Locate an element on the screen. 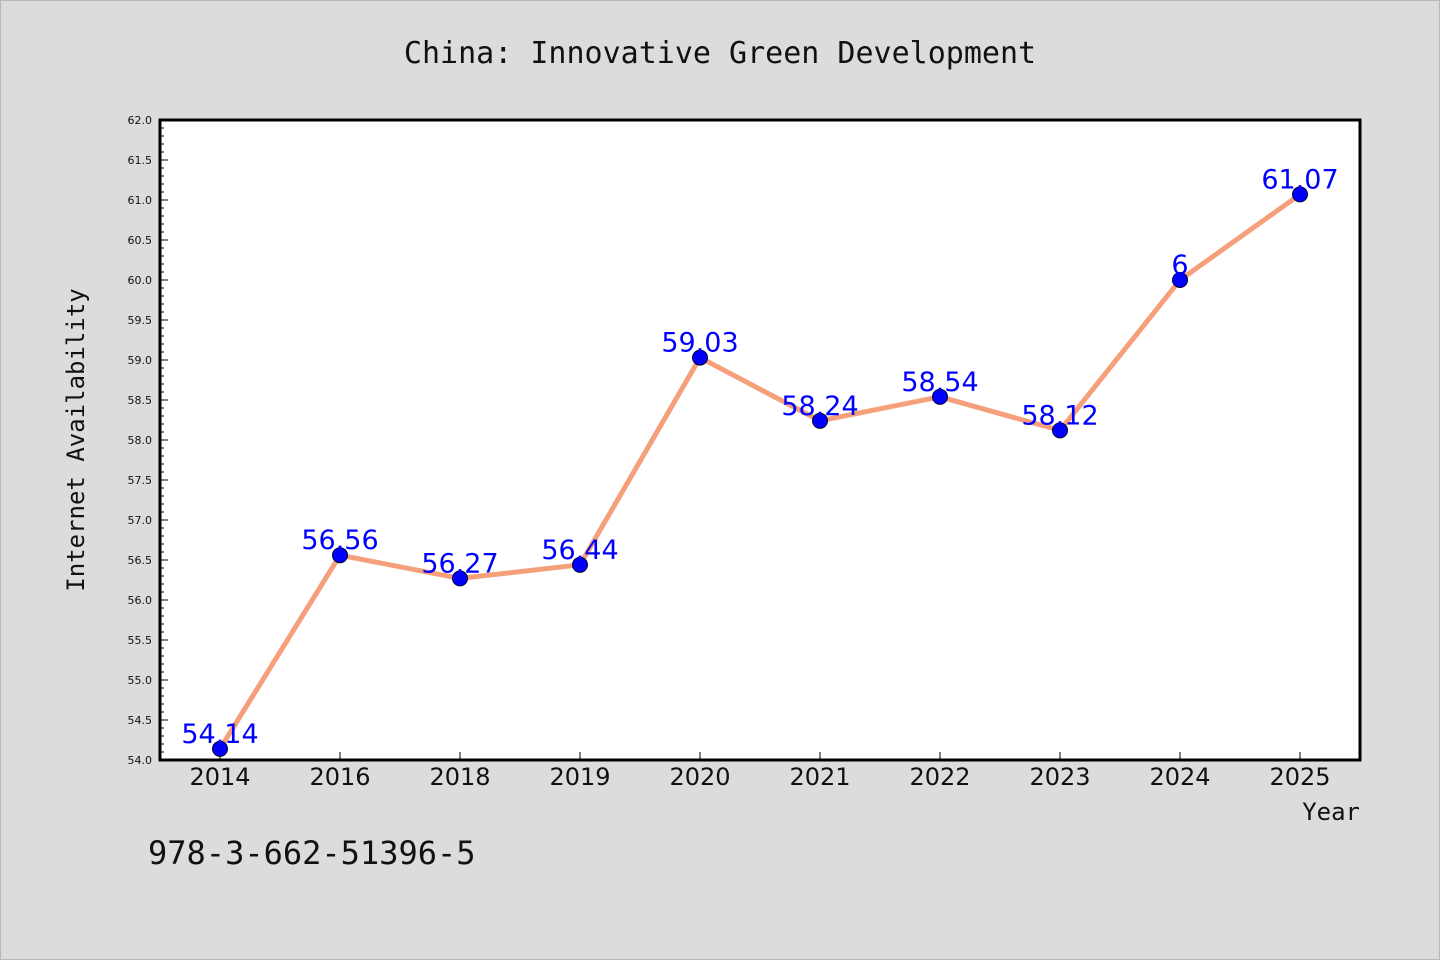  y-tick-label: 55.5 is located at coordinates (140, 640).